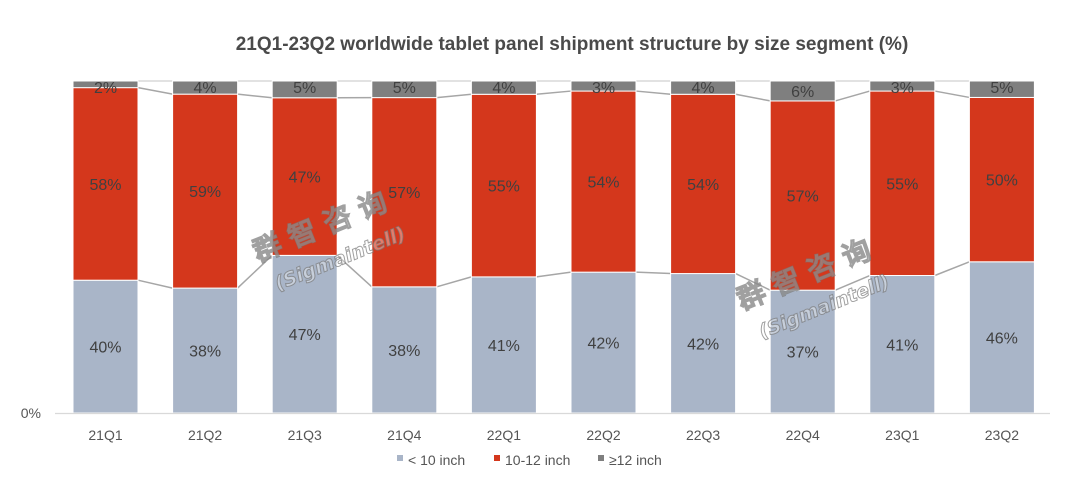 Image resolution: width=1080 pixels, height=485 pixels. I want to click on data-label: 2%, so click(105, 88).